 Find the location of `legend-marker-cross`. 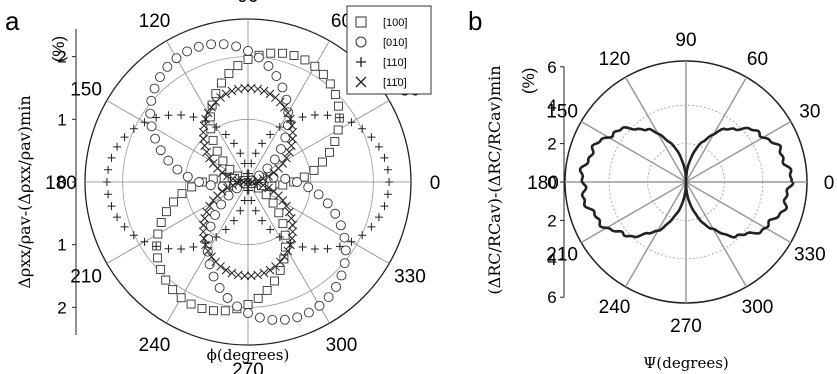

legend-marker-cross is located at coordinates (361, 82).